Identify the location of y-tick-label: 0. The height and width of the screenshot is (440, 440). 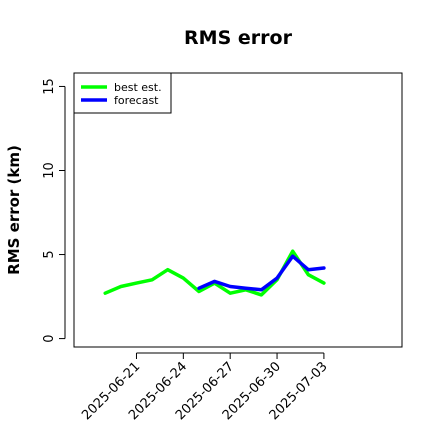
(49, 338).